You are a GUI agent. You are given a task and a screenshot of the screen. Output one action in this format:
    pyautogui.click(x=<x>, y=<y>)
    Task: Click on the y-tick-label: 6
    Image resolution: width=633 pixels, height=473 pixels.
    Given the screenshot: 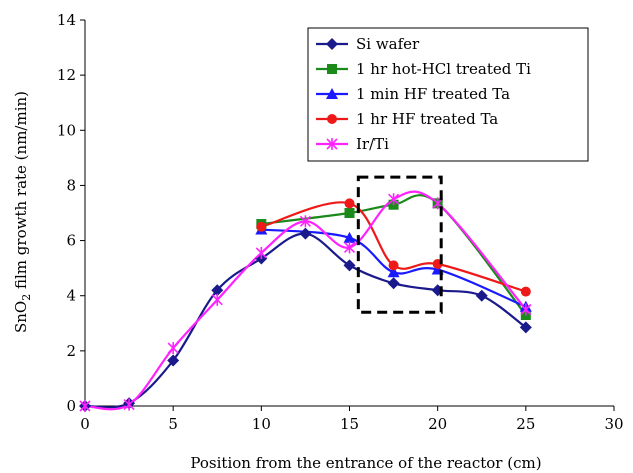 What is the action you would take?
    pyautogui.click(x=71, y=241)
    